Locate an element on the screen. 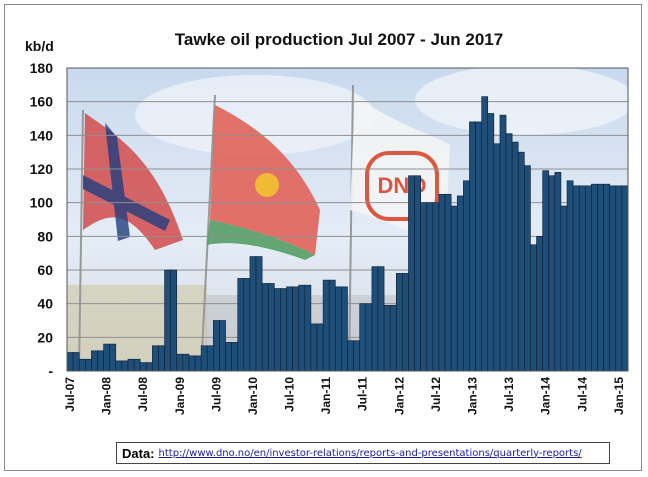 The width and height of the screenshot is (648, 477). x-tick-label: Jul-13 is located at coordinates (509, 394).